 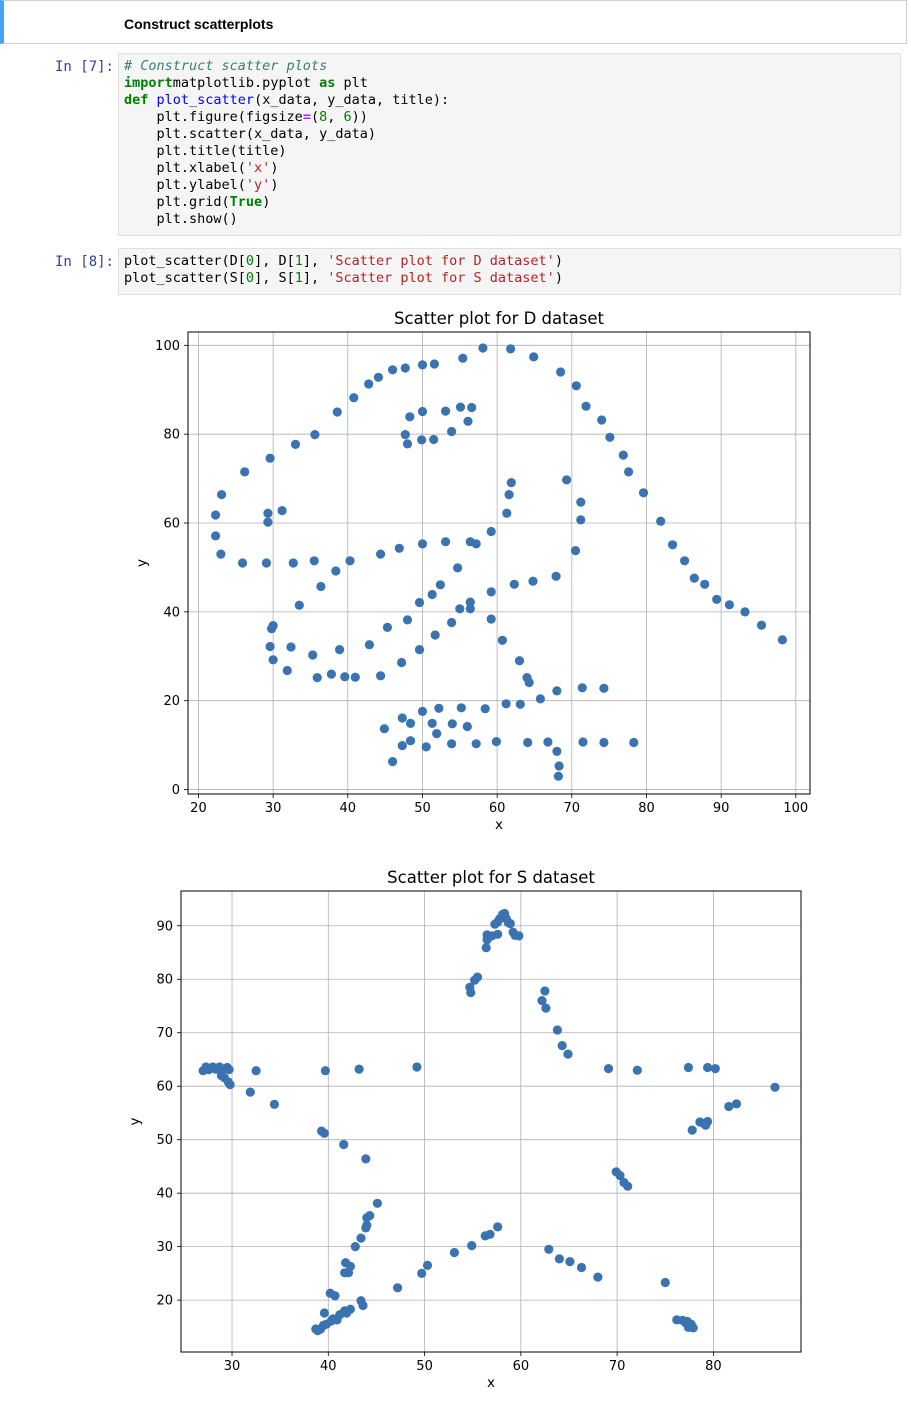 I want to click on x-tick-label: 60, so click(x=497, y=808).